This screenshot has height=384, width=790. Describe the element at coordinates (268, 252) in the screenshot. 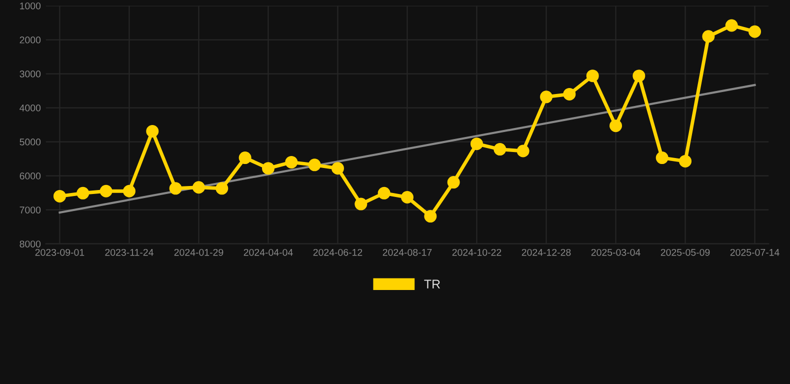

I see `x-tick-label: 2024-04-04` at that location.